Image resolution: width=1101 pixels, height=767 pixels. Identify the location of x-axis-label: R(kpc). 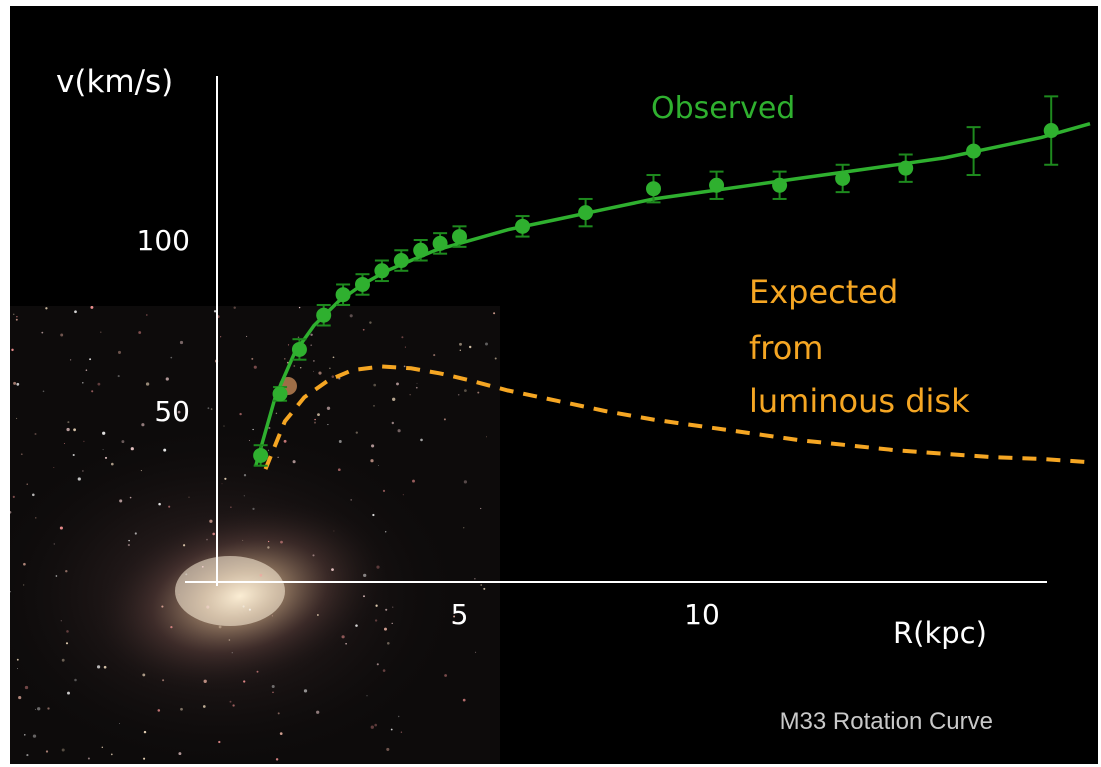
(940, 633).